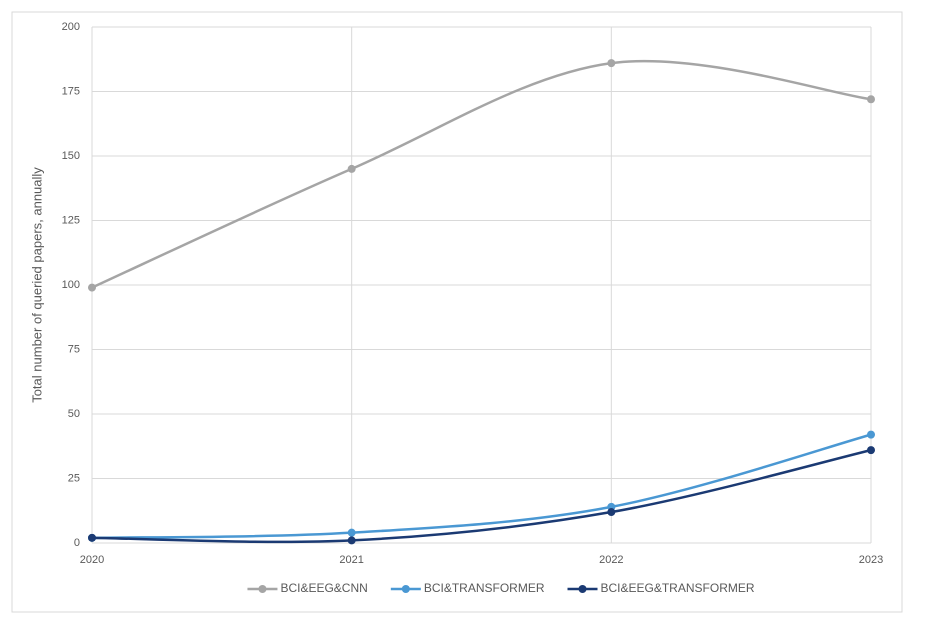  I want to click on y-tick-label: 200, so click(71, 27).